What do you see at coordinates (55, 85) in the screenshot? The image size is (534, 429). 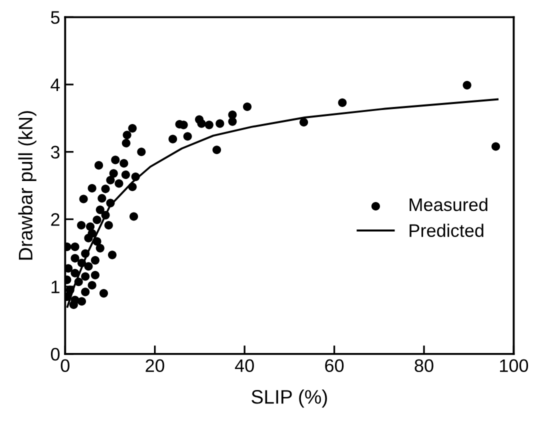 I see `y-tick-label: 4` at bounding box center [55, 85].